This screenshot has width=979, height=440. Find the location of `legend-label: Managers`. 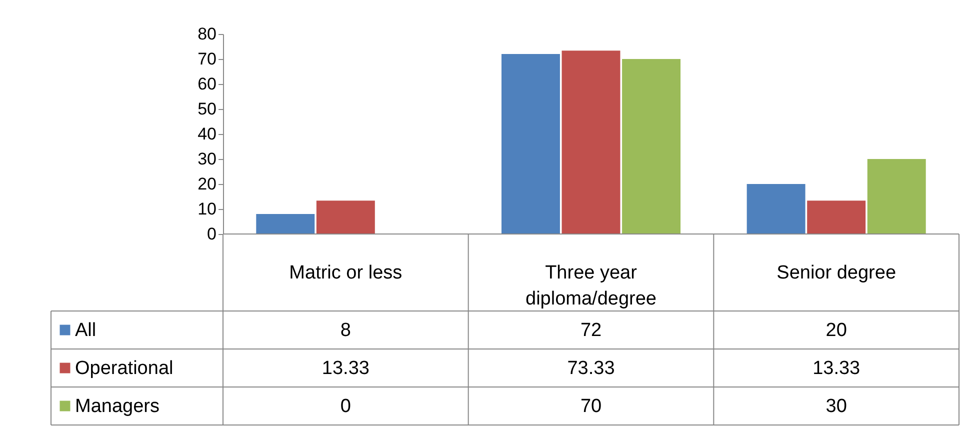

legend-label: Managers is located at coordinates (117, 406).